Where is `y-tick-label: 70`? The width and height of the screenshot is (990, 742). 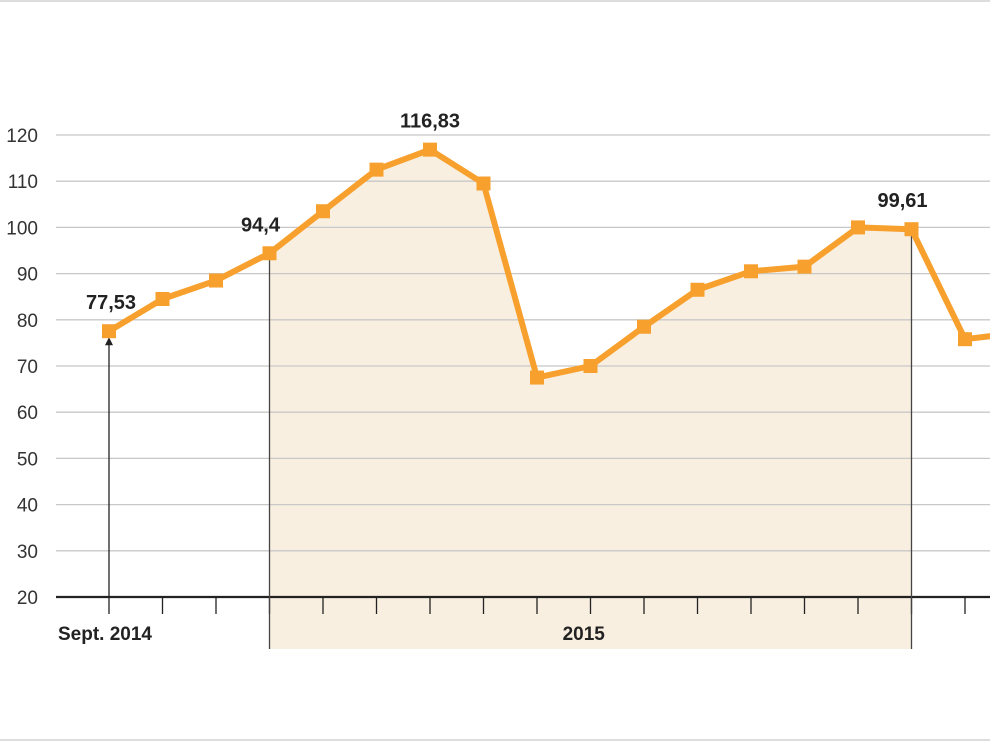 y-tick-label: 70 is located at coordinates (27, 367).